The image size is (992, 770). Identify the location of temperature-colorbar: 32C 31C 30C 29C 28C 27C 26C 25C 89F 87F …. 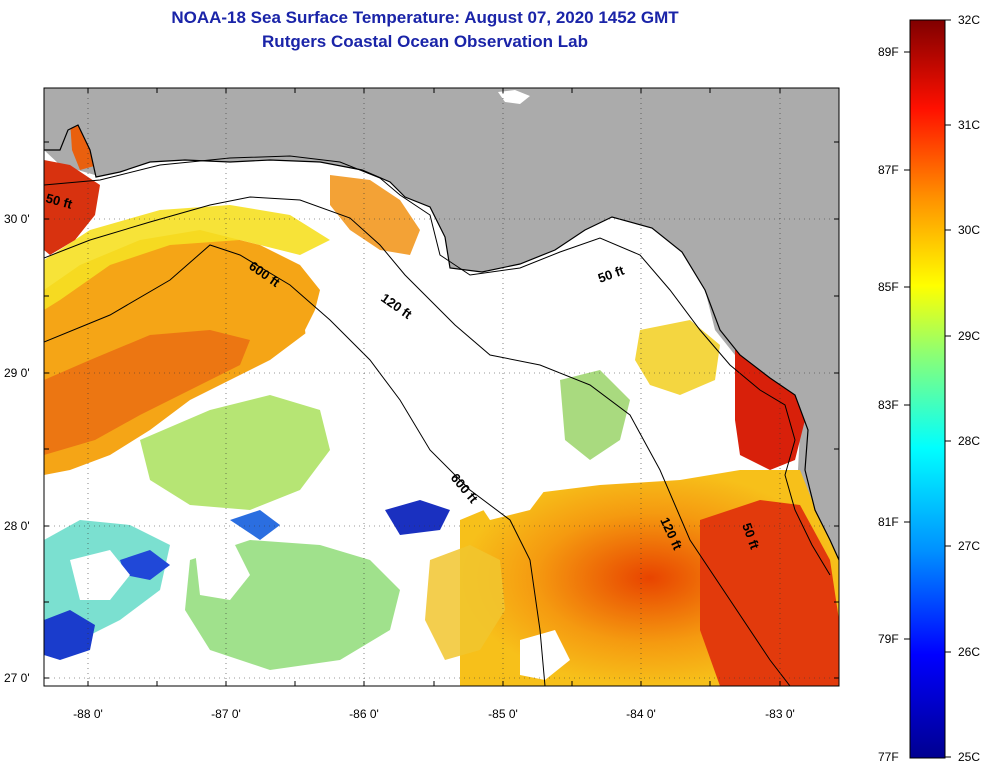
(929, 388).